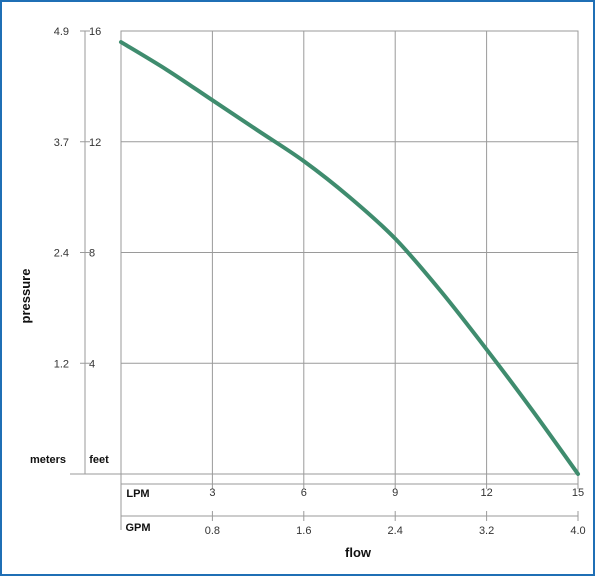 This screenshot has width=595, height=576. What do you see at coordinates (61, 364) in the screenshot?
I see `y-tick-label-meters: 1.2` at bounding box center [61, 364].